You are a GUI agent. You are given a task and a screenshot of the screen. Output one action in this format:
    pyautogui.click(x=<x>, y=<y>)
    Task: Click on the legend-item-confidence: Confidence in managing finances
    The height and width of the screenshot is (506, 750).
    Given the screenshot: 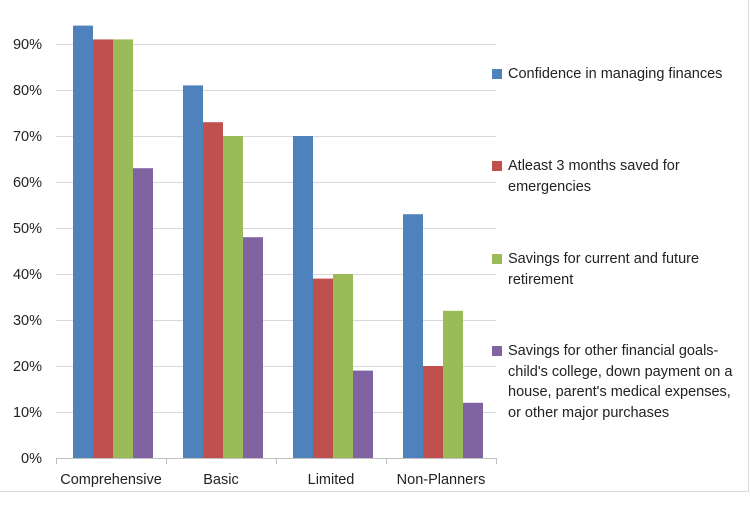 What is the action you would take?
    pyautogui.click(x=619, y=74)
    